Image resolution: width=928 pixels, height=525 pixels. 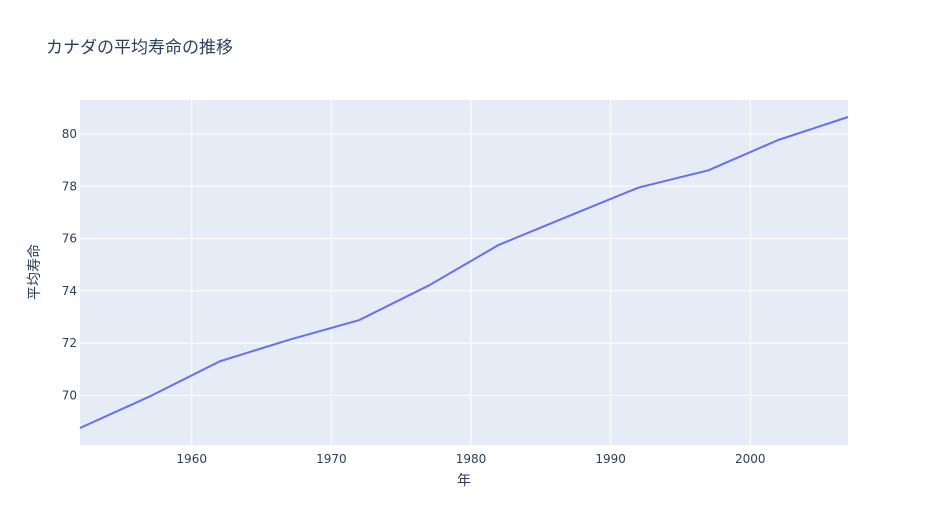 What do you see at coordinates (464, 481) in the screenshot?
I see `x-axis-title: 年` at bounding box center [464, 481].